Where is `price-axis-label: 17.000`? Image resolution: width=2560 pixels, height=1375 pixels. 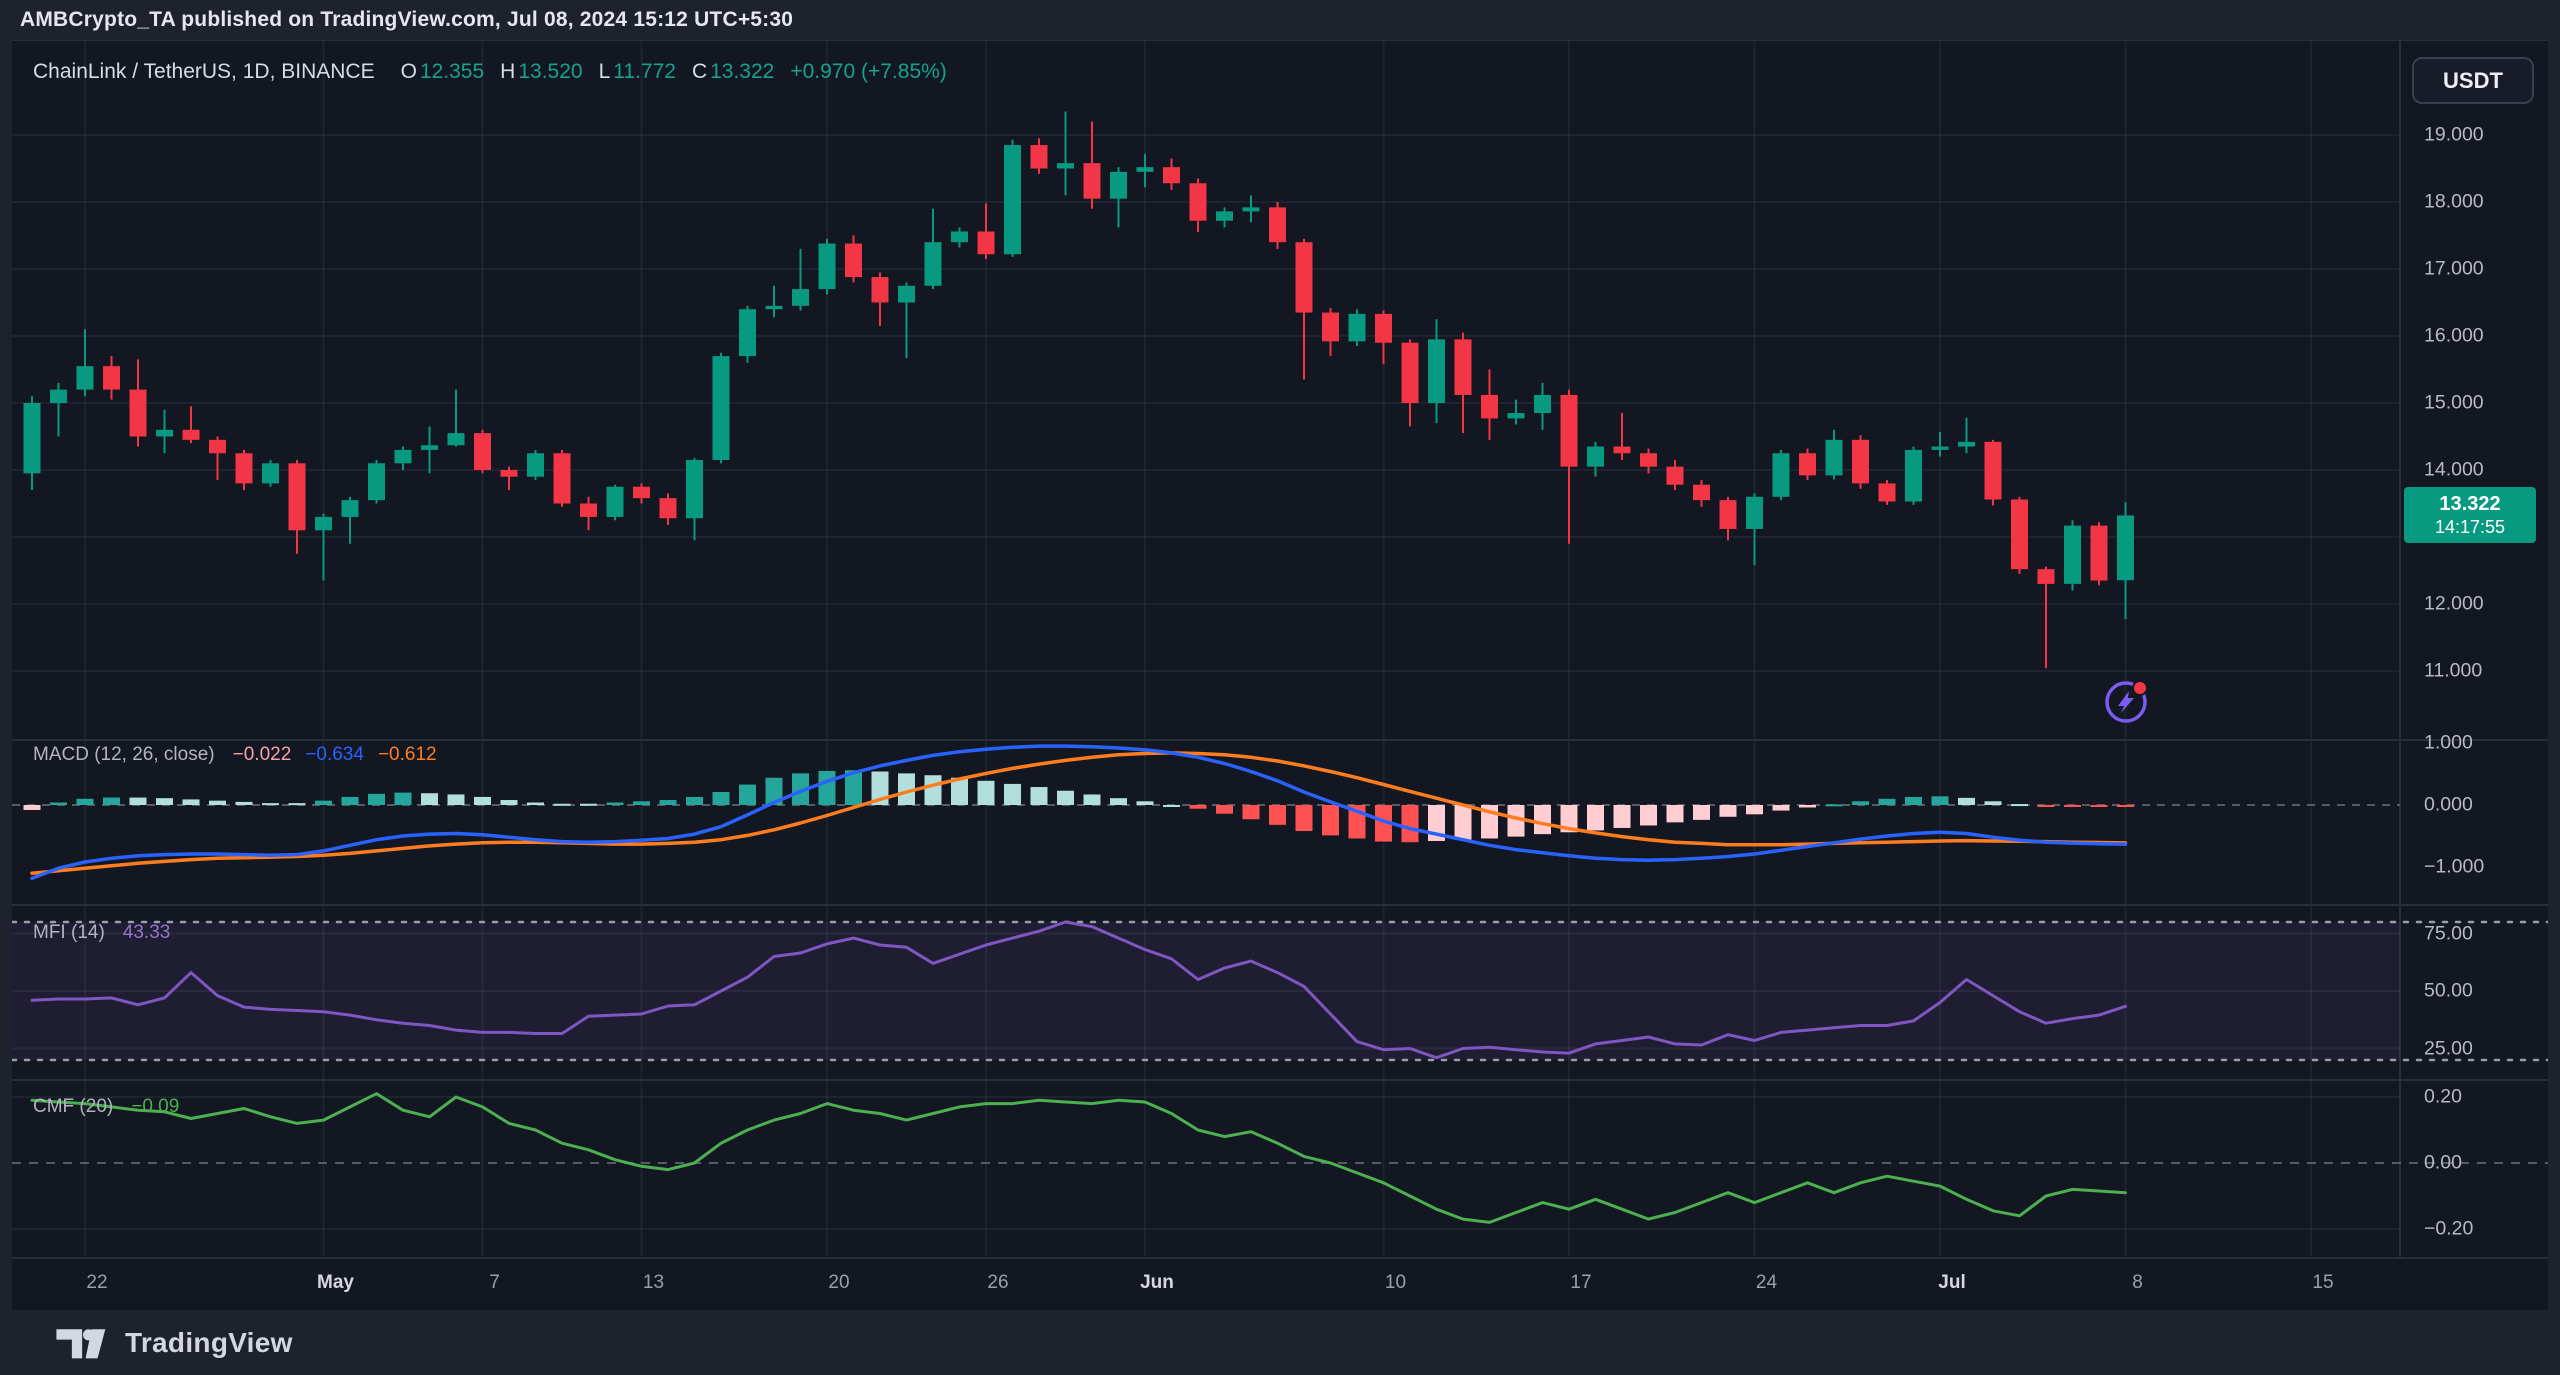 price-axis-label: 17.000 is located at coordinates (2454, 268).